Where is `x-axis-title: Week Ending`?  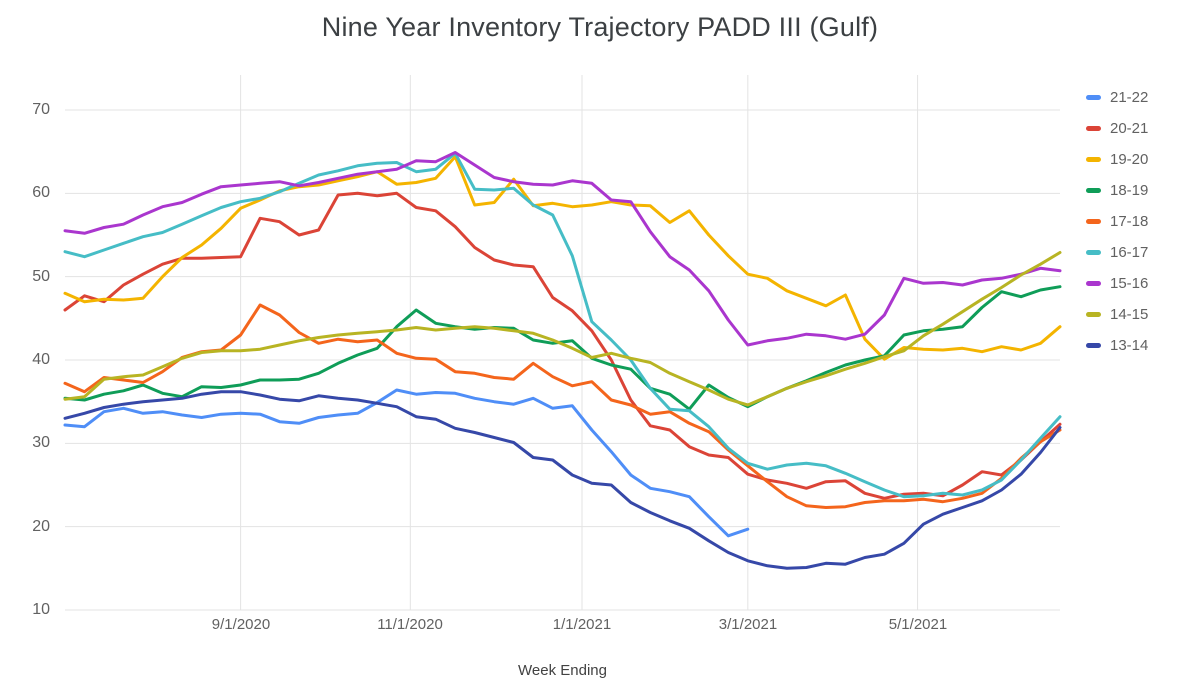
x-axis-title: Week Ending is located at coordinates (562, 670).